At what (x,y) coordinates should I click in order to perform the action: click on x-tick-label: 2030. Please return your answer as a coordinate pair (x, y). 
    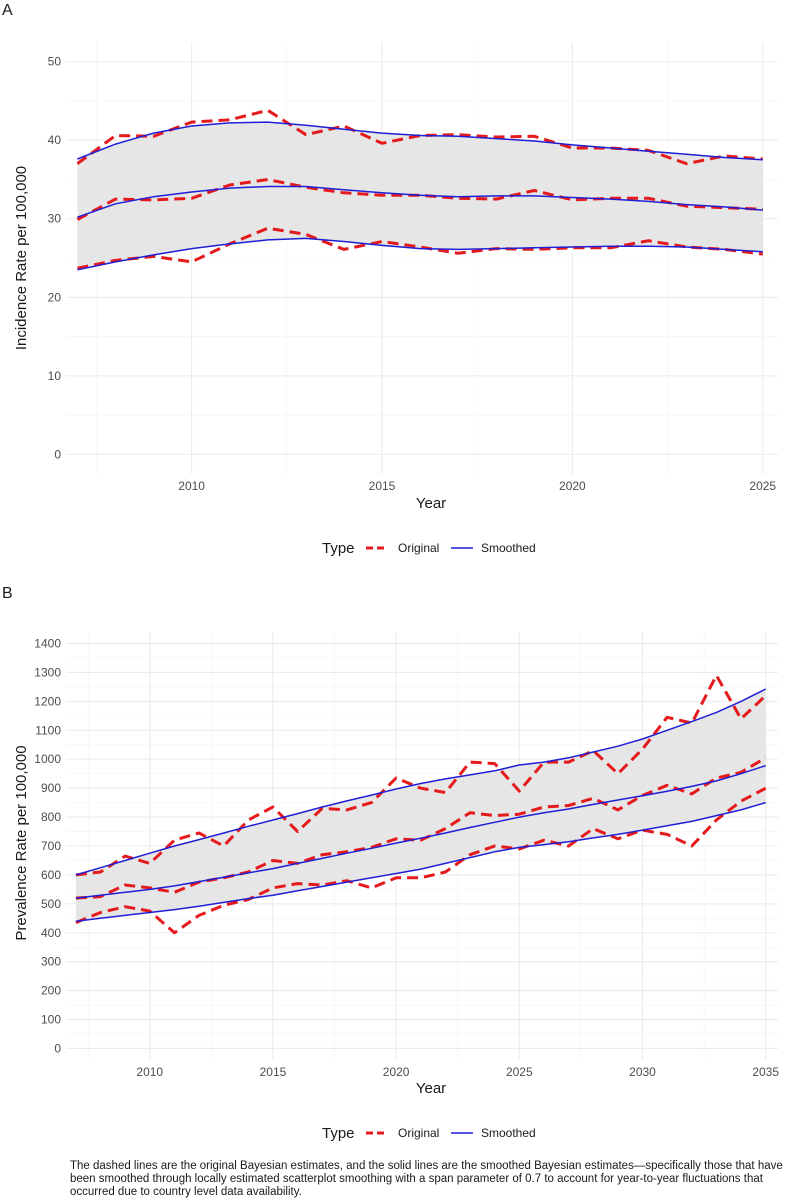
    Looking at the image, I should click on (642, 1072).